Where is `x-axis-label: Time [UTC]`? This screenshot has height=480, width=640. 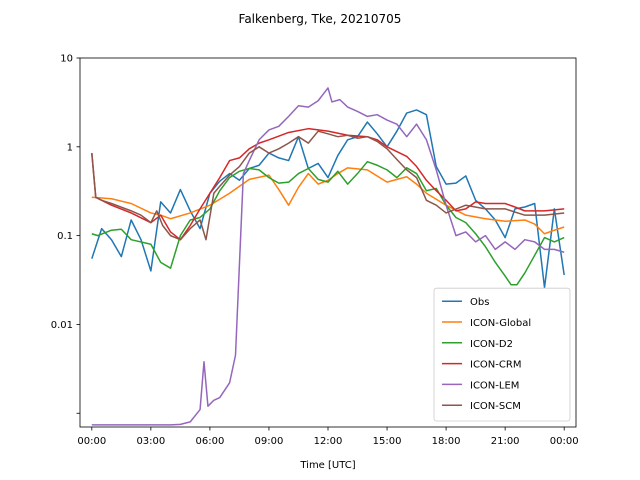
x-axis-label: Time [UTC] is located at coordinates (327, 465).